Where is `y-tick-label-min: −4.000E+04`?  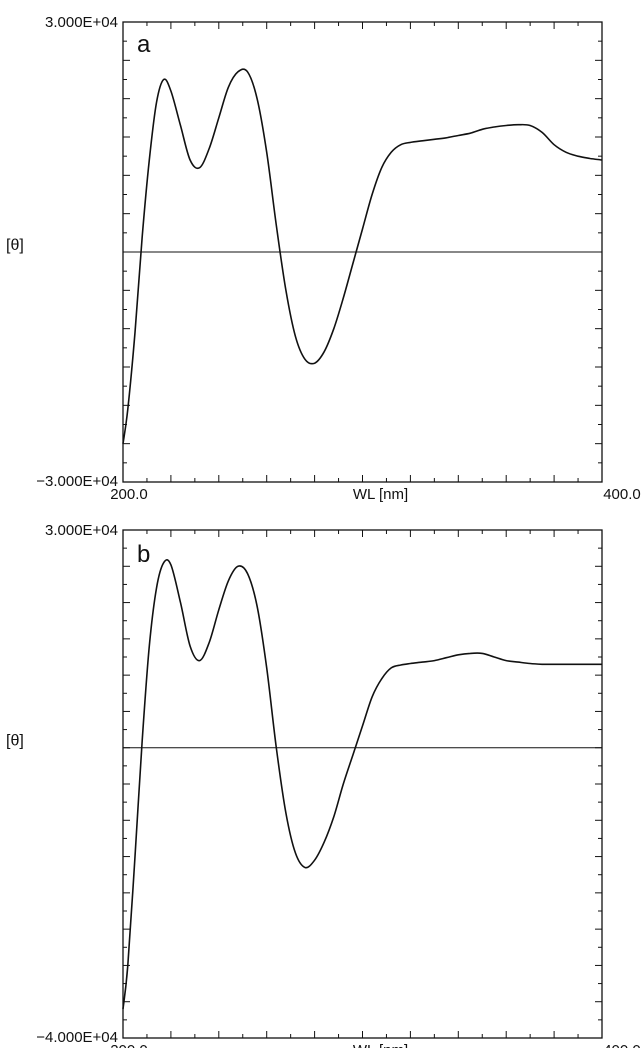 y-tick-label-min: −4.000E+04 is located at coordinates (77, 1037).